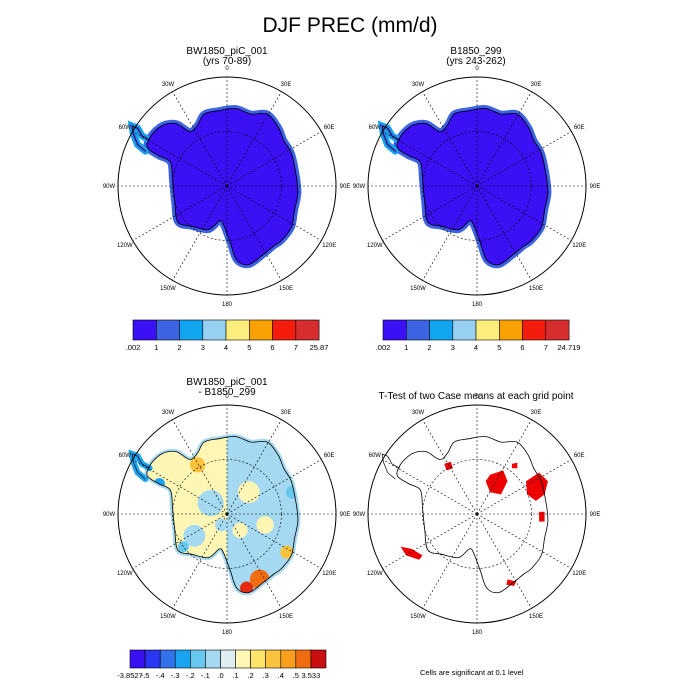 The image size is (700, 700). Describe the element at coordinates (383, 347) in the screenshot. I see `colorbar-label: .002` at that location.